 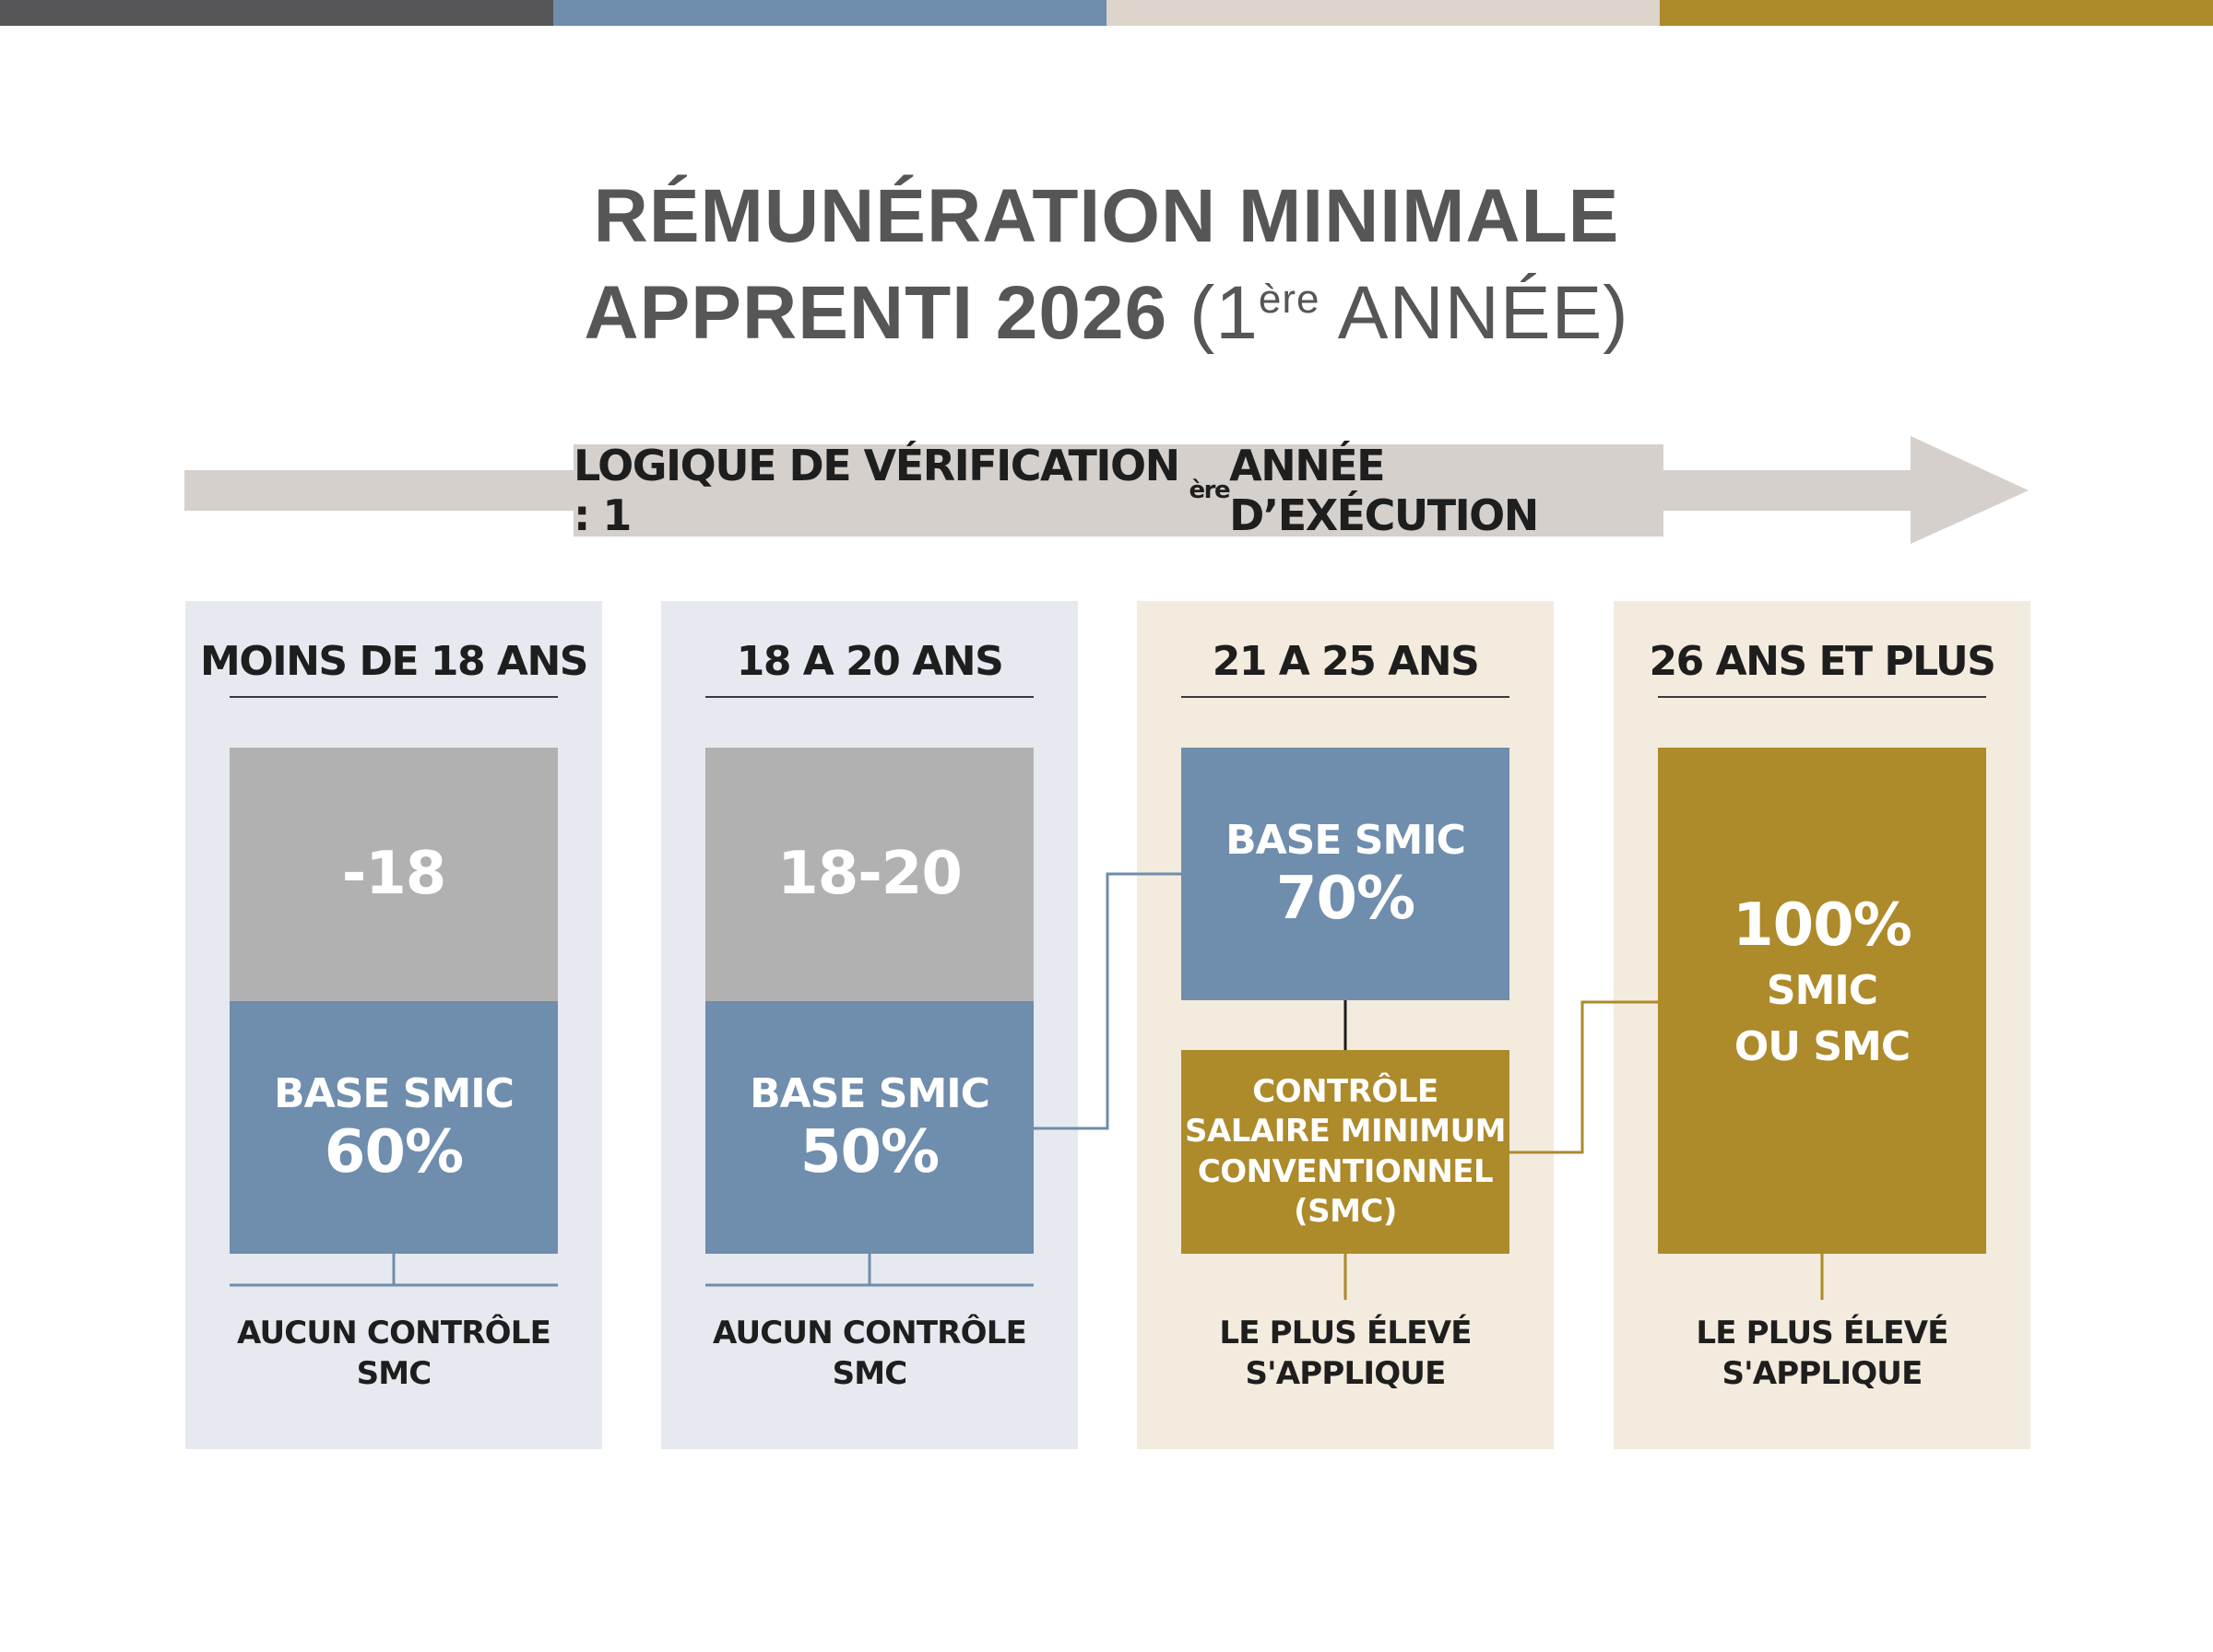 I want to click on connector-control-to-col4, so click(x=1583, y=1077).